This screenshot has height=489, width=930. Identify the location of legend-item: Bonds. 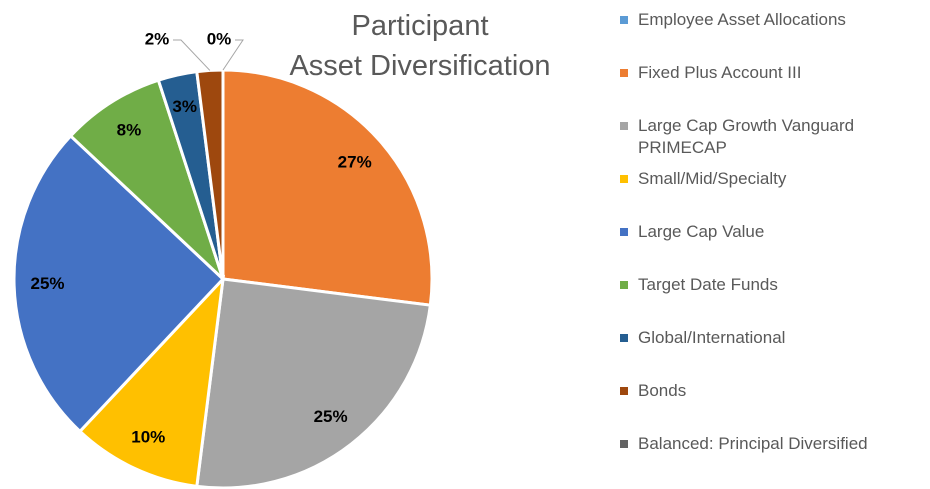
(772, 391).